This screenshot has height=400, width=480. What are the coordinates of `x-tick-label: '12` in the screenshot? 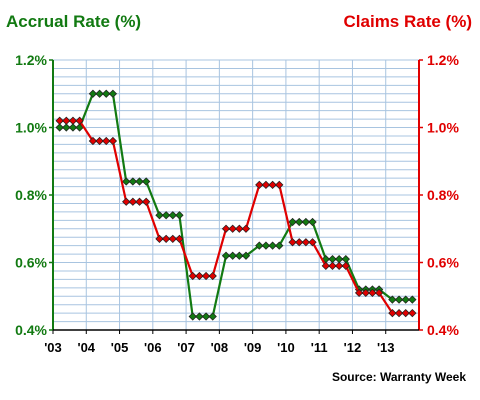 It's located at (353, 347).